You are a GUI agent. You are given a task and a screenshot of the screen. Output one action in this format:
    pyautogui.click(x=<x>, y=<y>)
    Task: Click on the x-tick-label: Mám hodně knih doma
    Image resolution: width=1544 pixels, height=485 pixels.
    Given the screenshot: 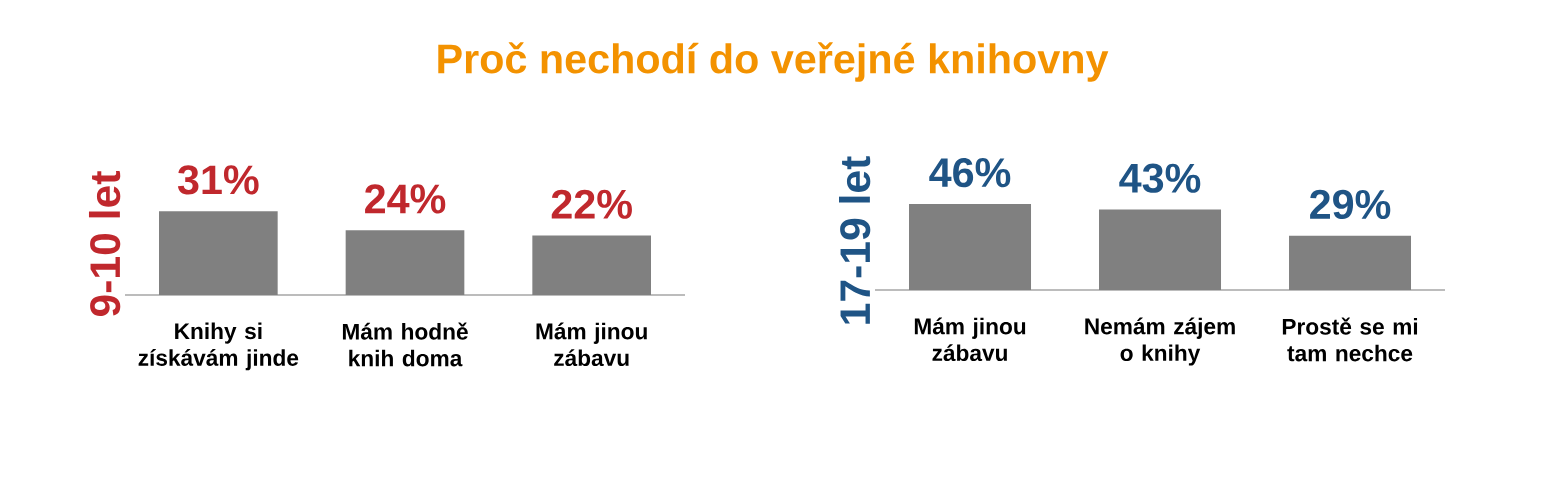 What is the action you would take?
    pyautogui.click(x=405, y=344)
    